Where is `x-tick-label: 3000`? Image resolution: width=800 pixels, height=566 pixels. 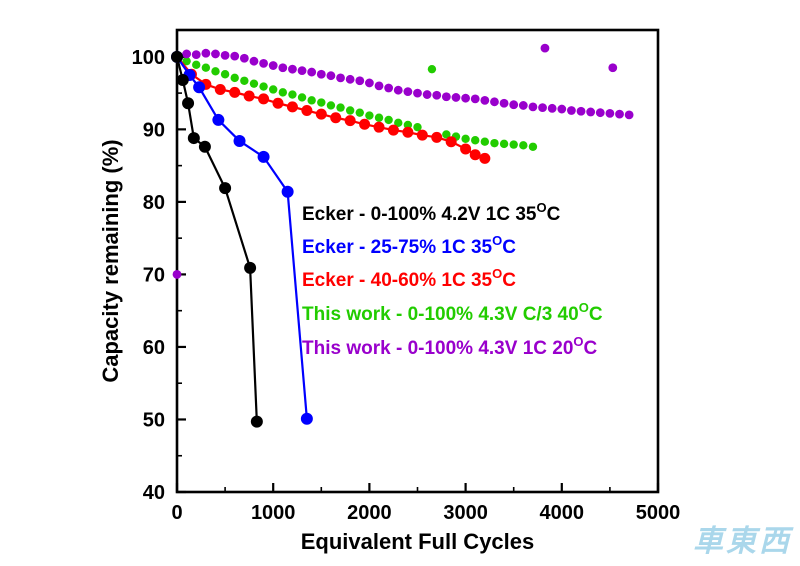
x-tick-label: 3000 is located at coordinates (465, 513).